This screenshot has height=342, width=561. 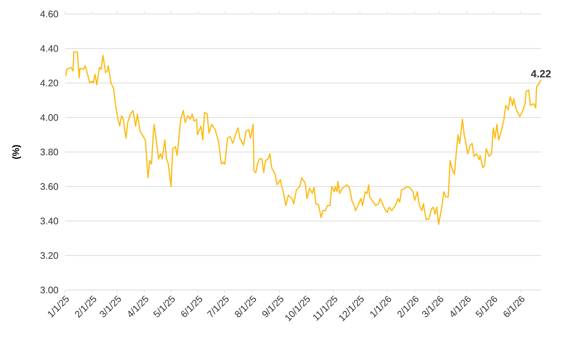 I want to click on y-tick-label: 3.00, so click(x=49, y=290).